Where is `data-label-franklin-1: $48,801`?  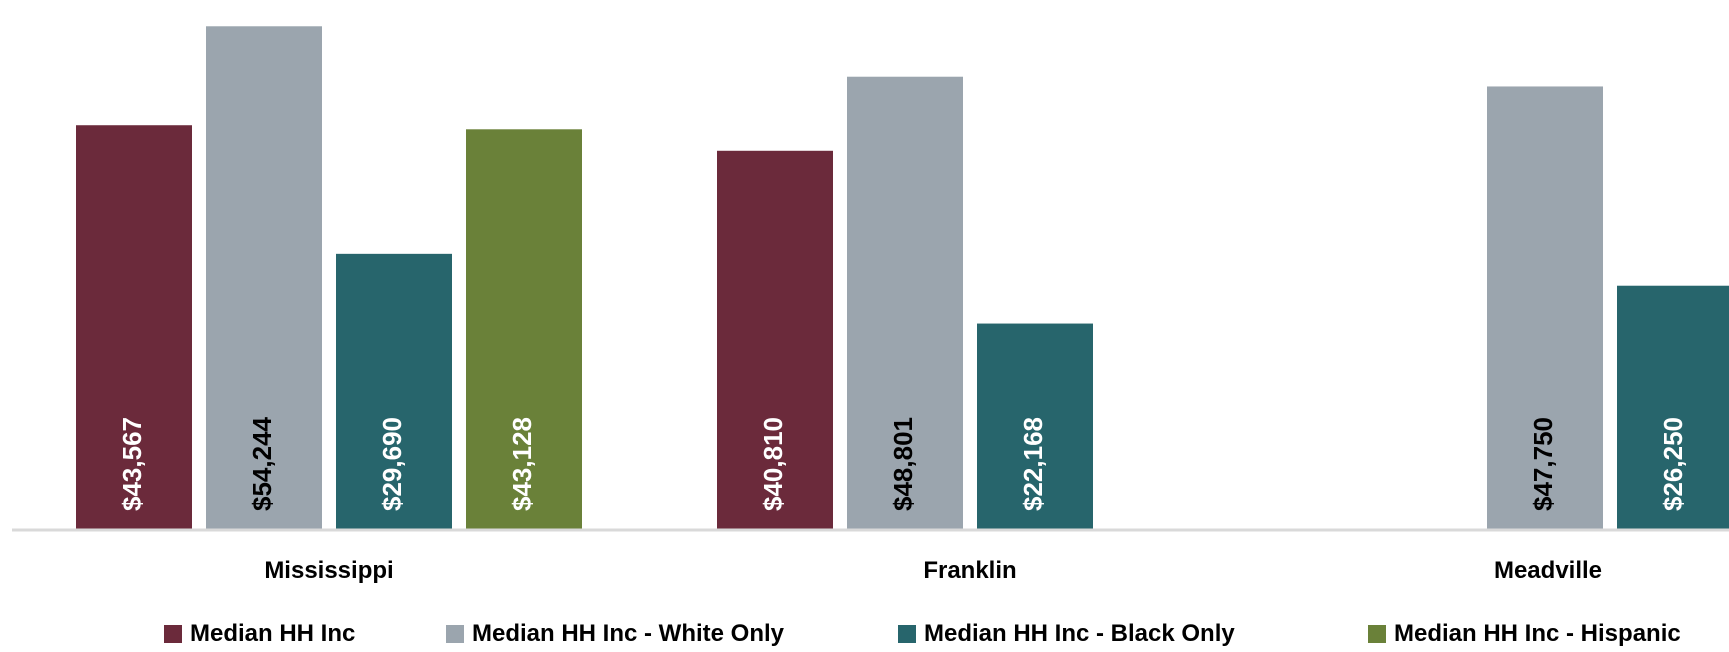 data-label-franklin-1: $48,801 is located at coordinates (903, 464).